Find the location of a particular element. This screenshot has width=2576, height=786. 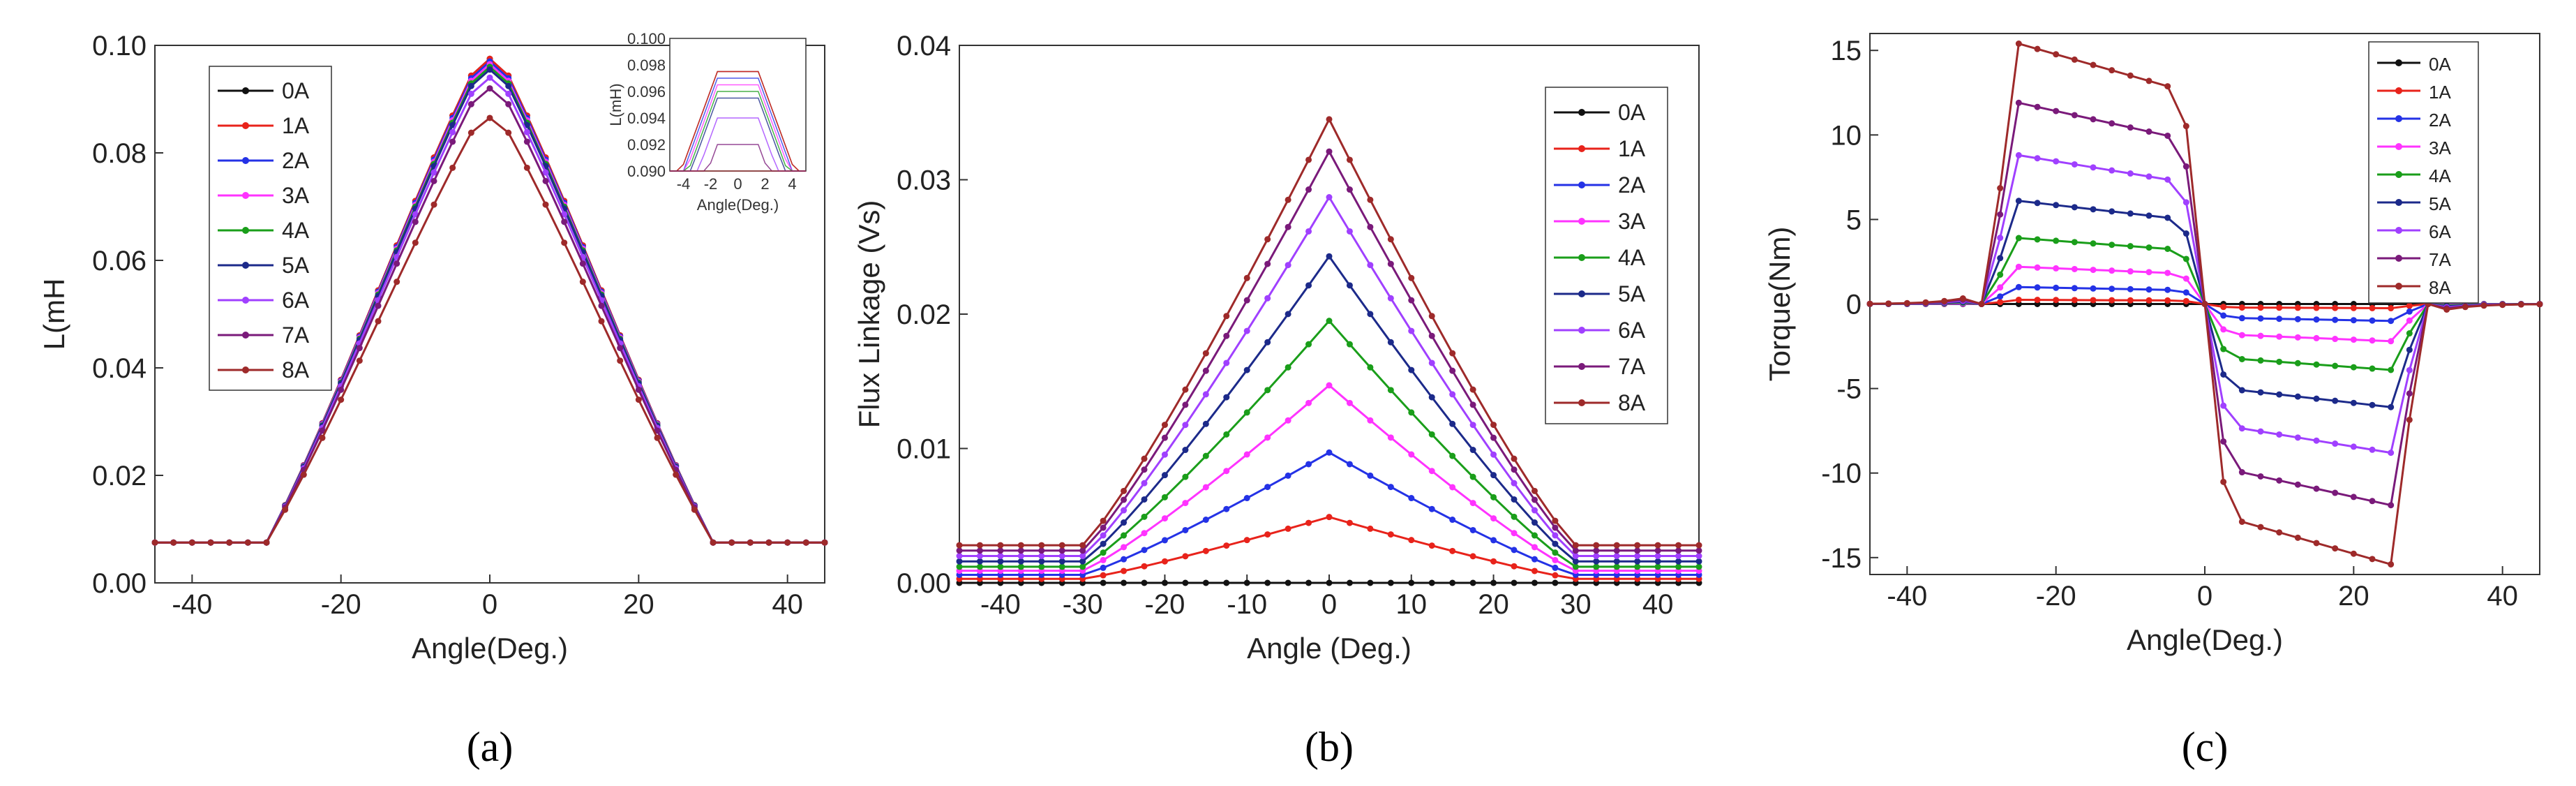

x-tick-label: -20 is located at coordinates (341, 604).